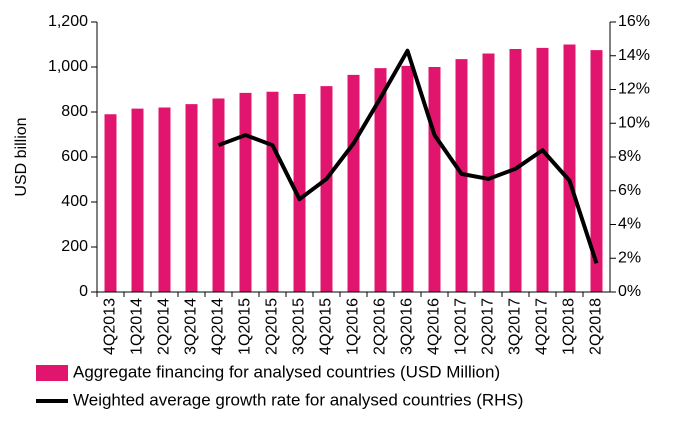  Describe the element at coordinates (191, 326) in the screenshot. I see `x-tick-label: 3Q2014` at that location.